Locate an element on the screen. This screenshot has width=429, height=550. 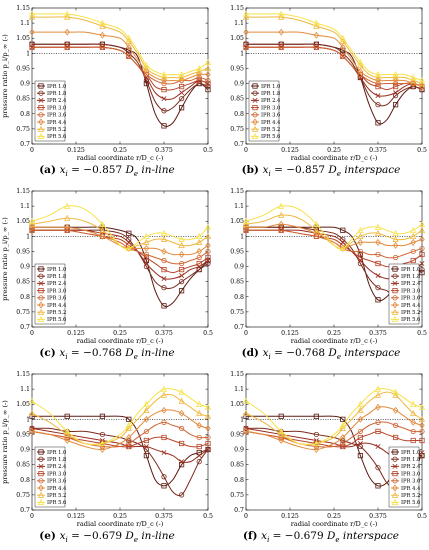
legend-entry: IPR 5.6 is located at coordinates (56, 137).